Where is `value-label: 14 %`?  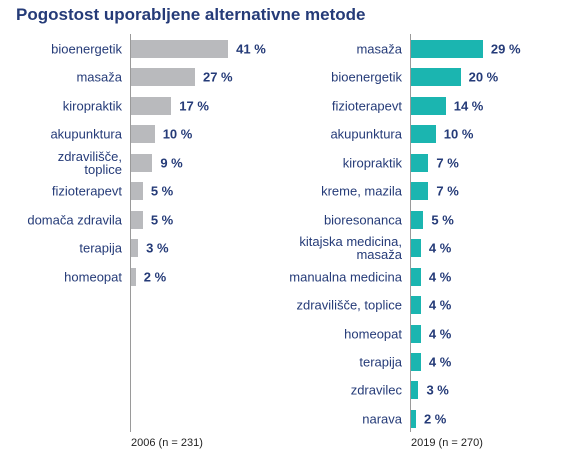
value-label: 14 % is located at coordinates (468, 106).